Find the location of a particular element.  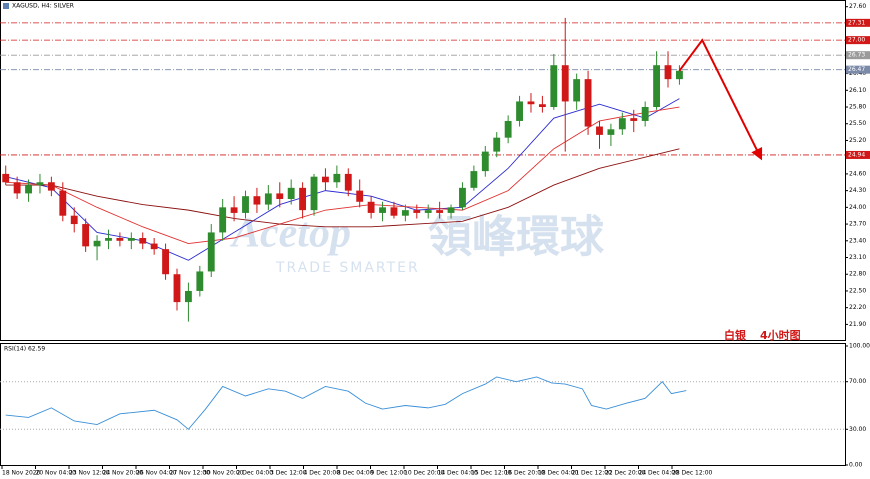

x-tick-label: 10 Dec 20:00 is located at coordinates (424, 473).